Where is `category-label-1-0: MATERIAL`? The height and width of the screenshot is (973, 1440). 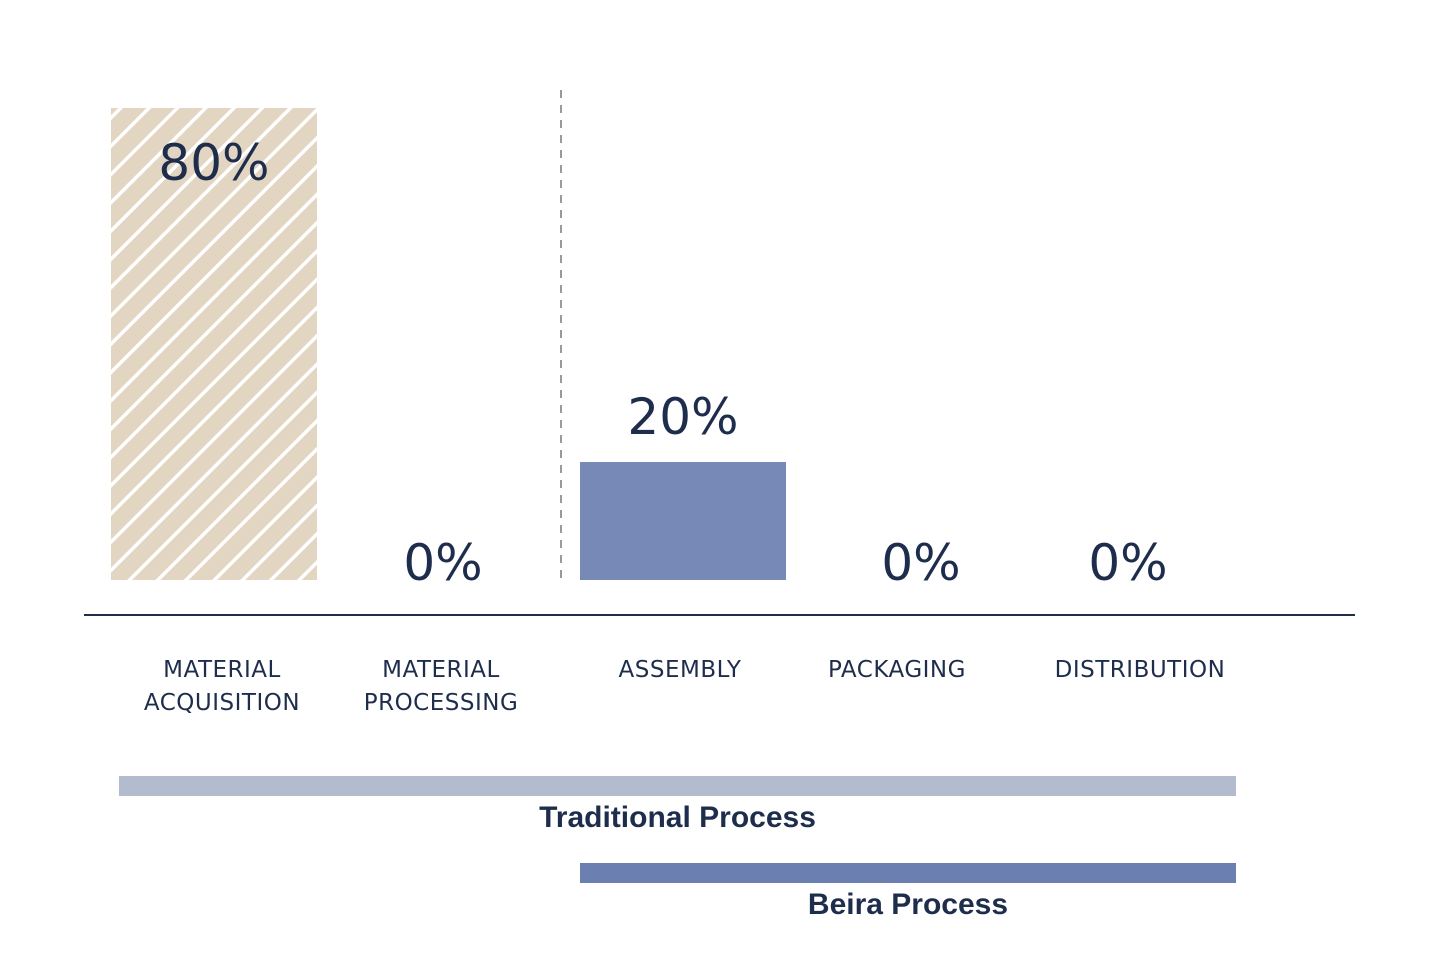 category-label-1-0: MATERIAL is located at coordinates (441, 670).